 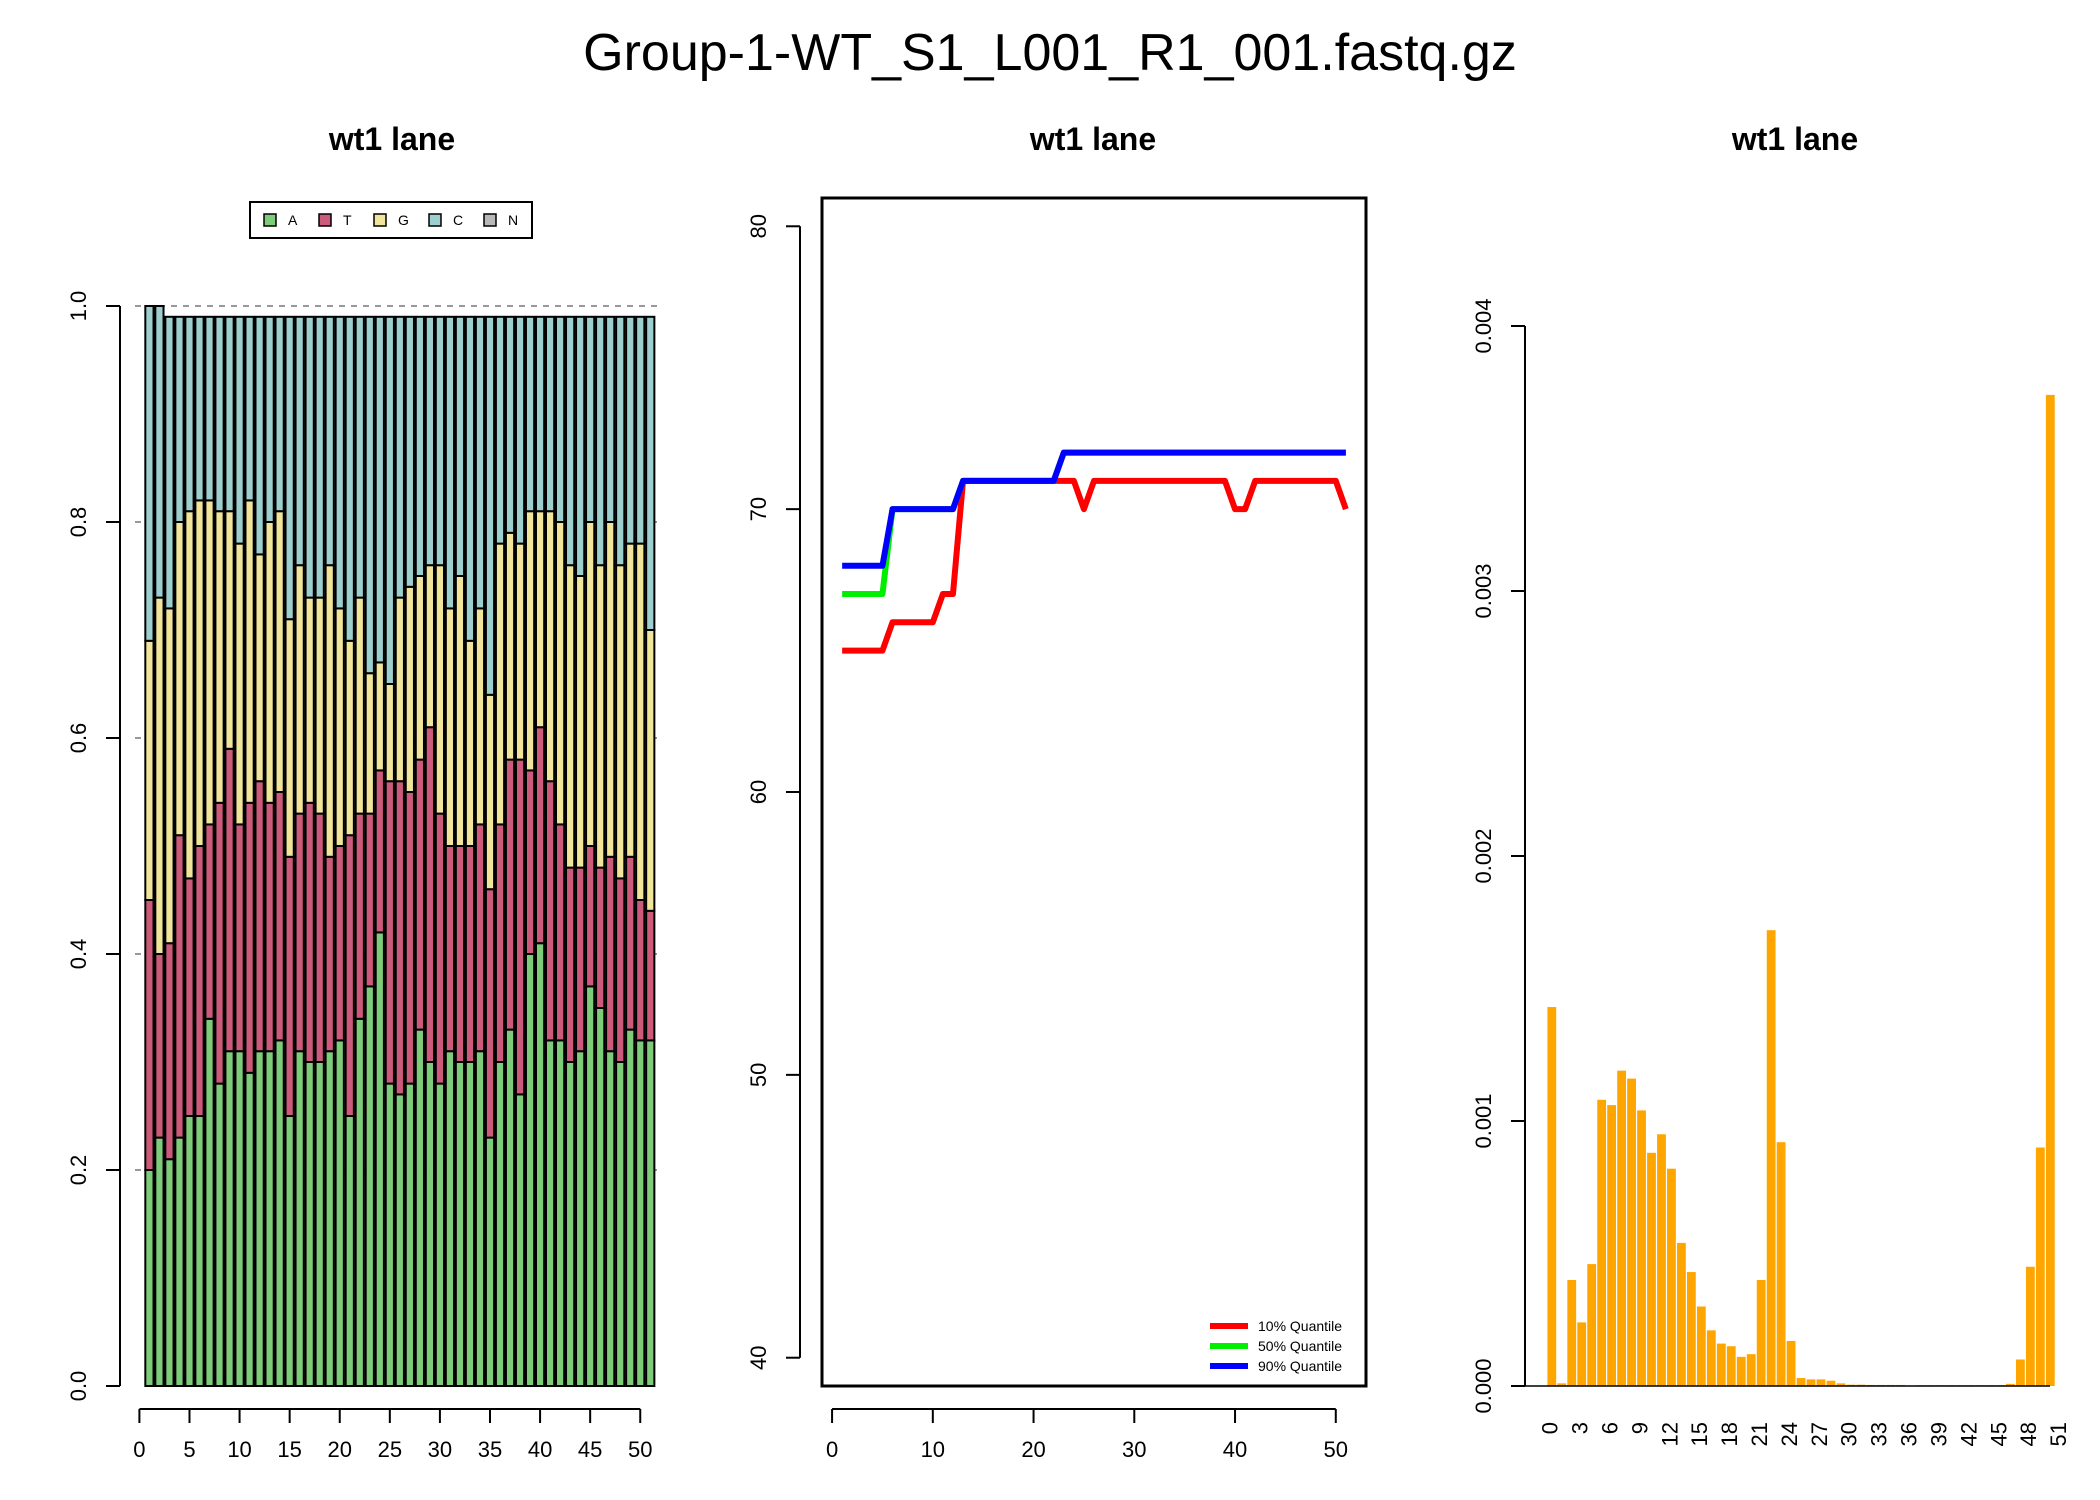 I want to click on x-tick-label: 27, so click(x=1819, y=1434).